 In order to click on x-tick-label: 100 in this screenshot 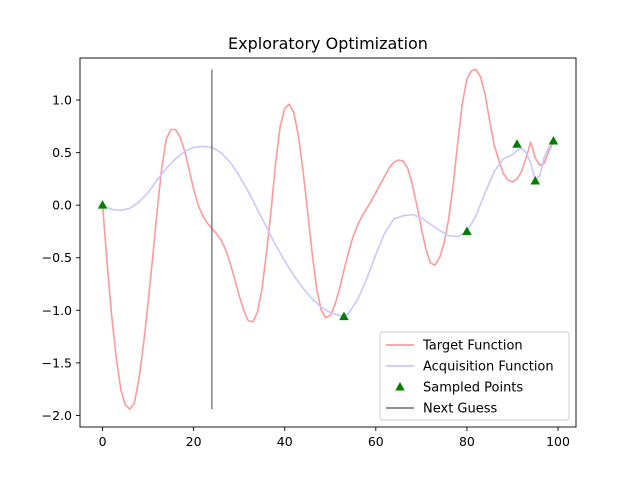, I will do `click(558, 441)`.